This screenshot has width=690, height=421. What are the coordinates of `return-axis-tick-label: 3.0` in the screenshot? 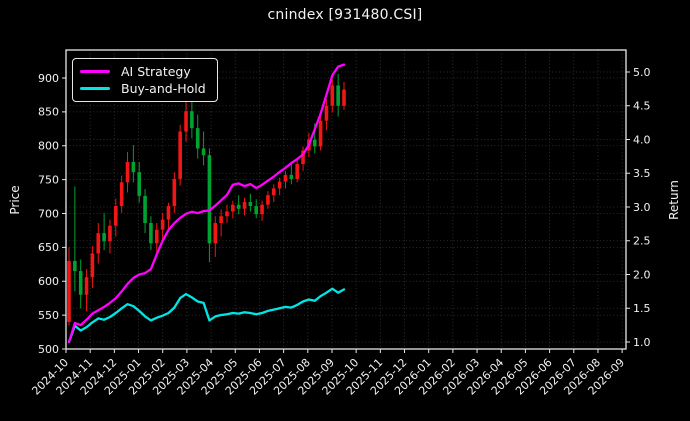 It's located at (642, 207).